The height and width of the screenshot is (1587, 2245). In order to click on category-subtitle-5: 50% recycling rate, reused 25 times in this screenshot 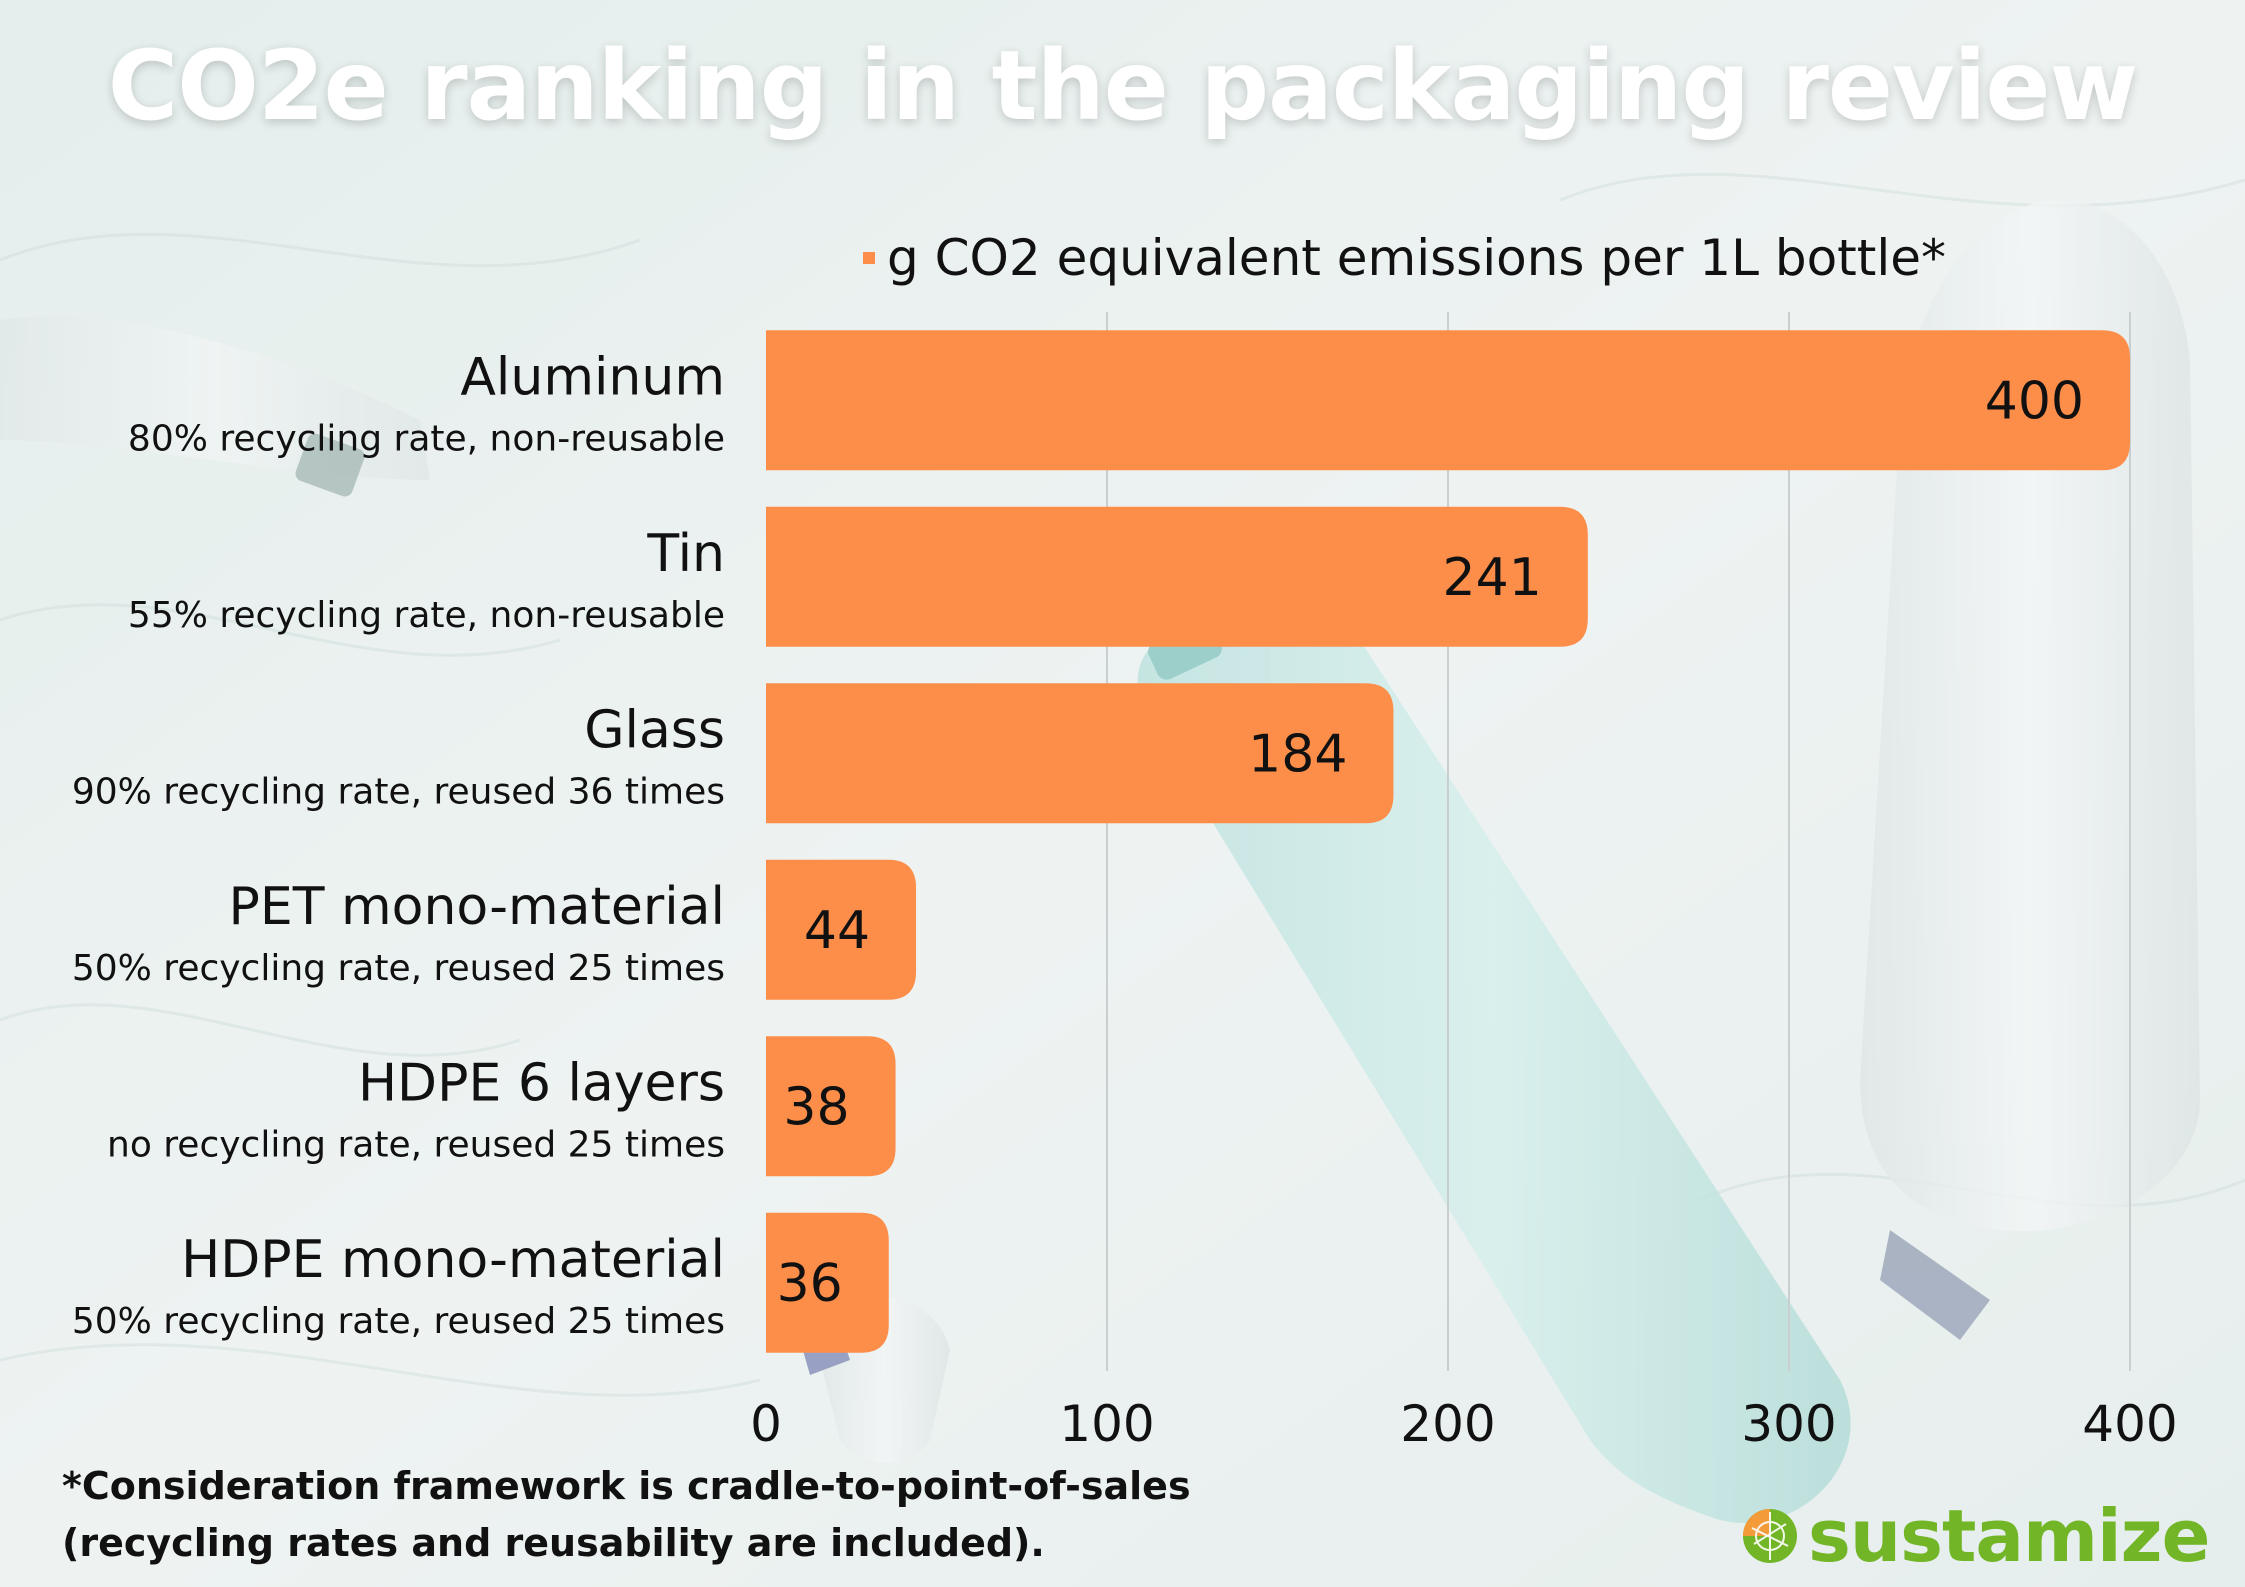, I will do `click(398, 1321)`.